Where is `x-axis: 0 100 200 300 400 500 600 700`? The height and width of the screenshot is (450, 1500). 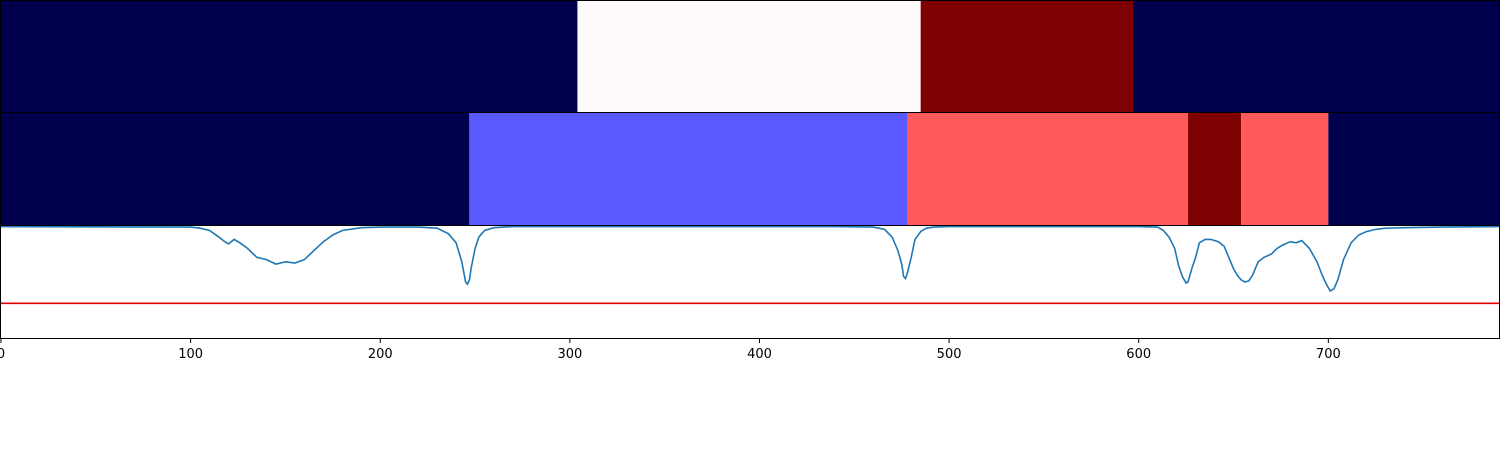 x-axis: 0 100 200 300 400 500 600 700 is located at coordinates (670, 350).